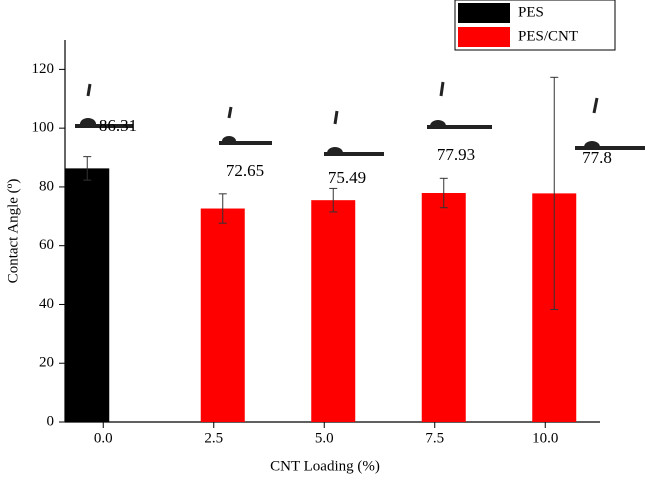 The height and width of the screenshot is (483, 646). What do you see at coordinates (213, 438) in the screenshot?
I see `x-tick-label: 2.5` at bounding box center [213, 438].